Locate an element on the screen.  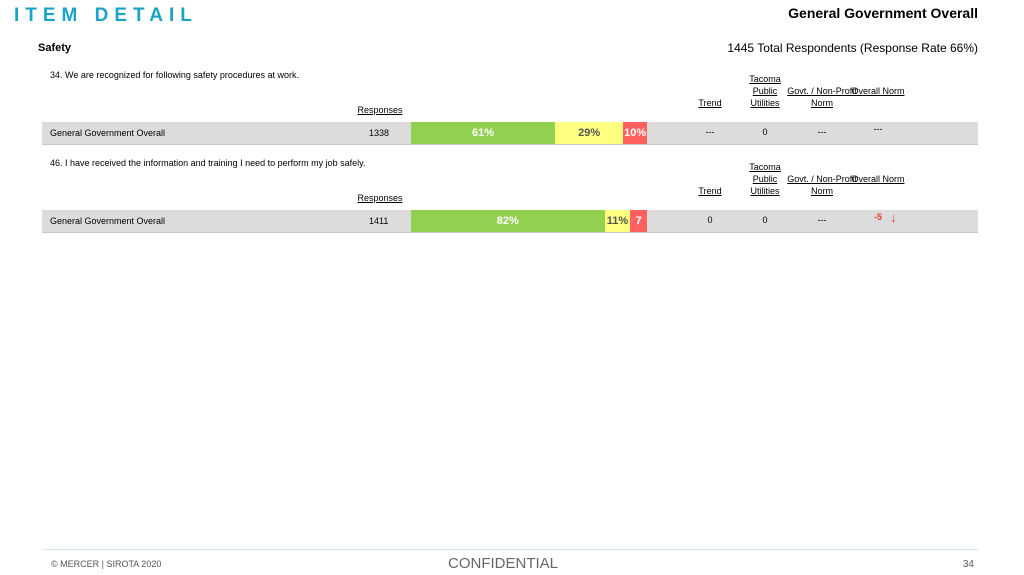
bar-segment: 29% is located at coordinates (589, 133).